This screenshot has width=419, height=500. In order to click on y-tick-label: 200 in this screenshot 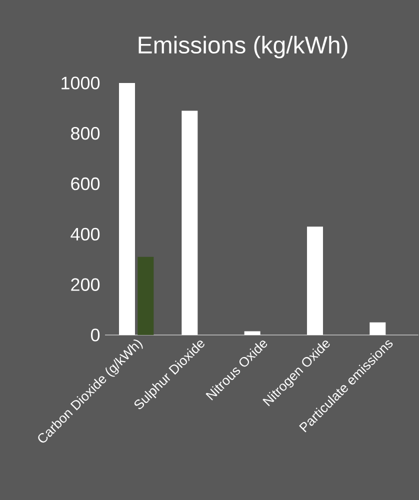, I will do `click(85, 284)`.